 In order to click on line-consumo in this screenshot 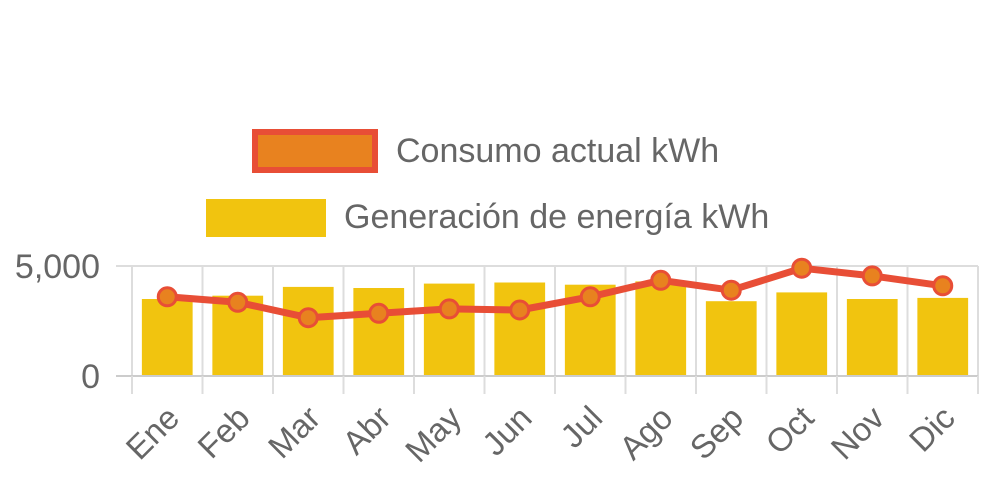, I will do `click(555, 293)`.